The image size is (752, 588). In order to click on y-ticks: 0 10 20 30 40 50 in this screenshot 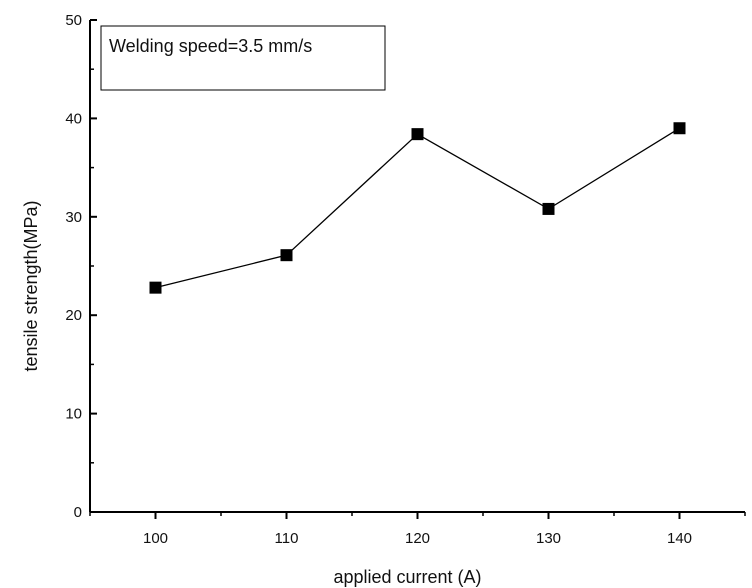, I will do `click(81, 266)`.